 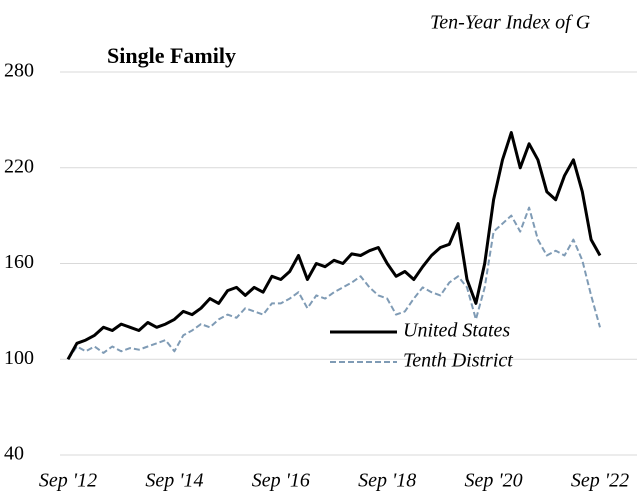 What do you see at coordinates (19, 166) in the screenshot?
I see `y-tick-label: 220` at bounding box center [19, 166].